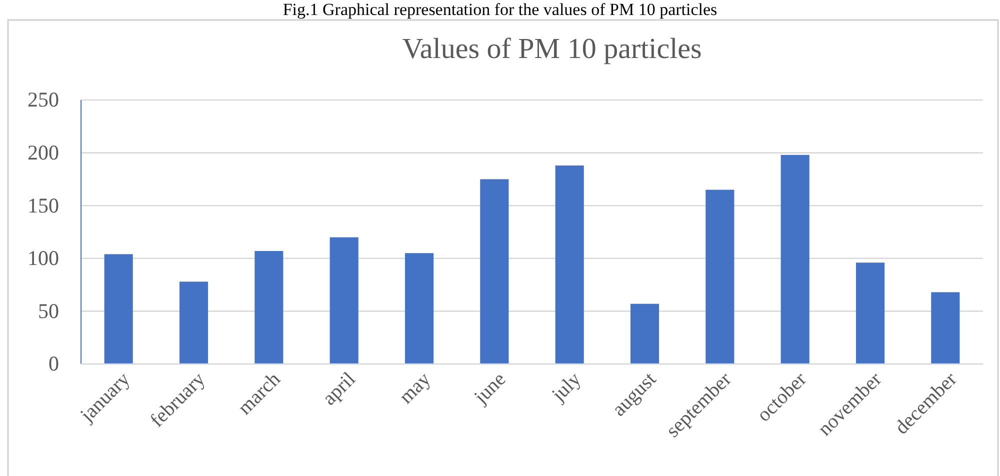 Image resolution: width=1000 pixels, height=476 pixels. I want to click on y-tick-label: 200, so click(43, 152).